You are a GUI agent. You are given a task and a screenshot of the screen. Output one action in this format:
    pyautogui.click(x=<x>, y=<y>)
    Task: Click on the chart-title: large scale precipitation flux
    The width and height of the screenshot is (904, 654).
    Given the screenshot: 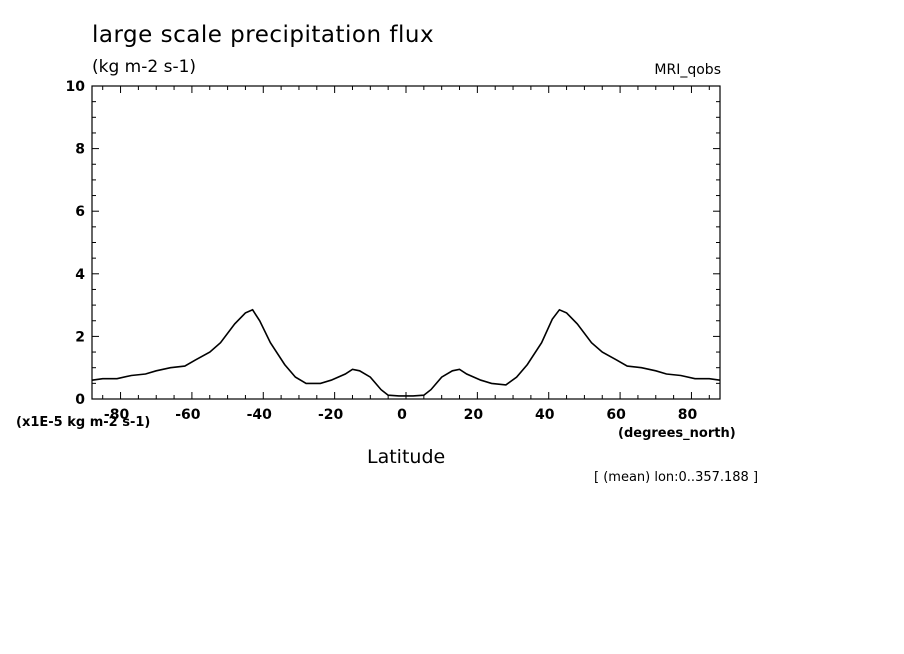 What is the action you would take?
    pyautogui.click(x=263, y=35)
    